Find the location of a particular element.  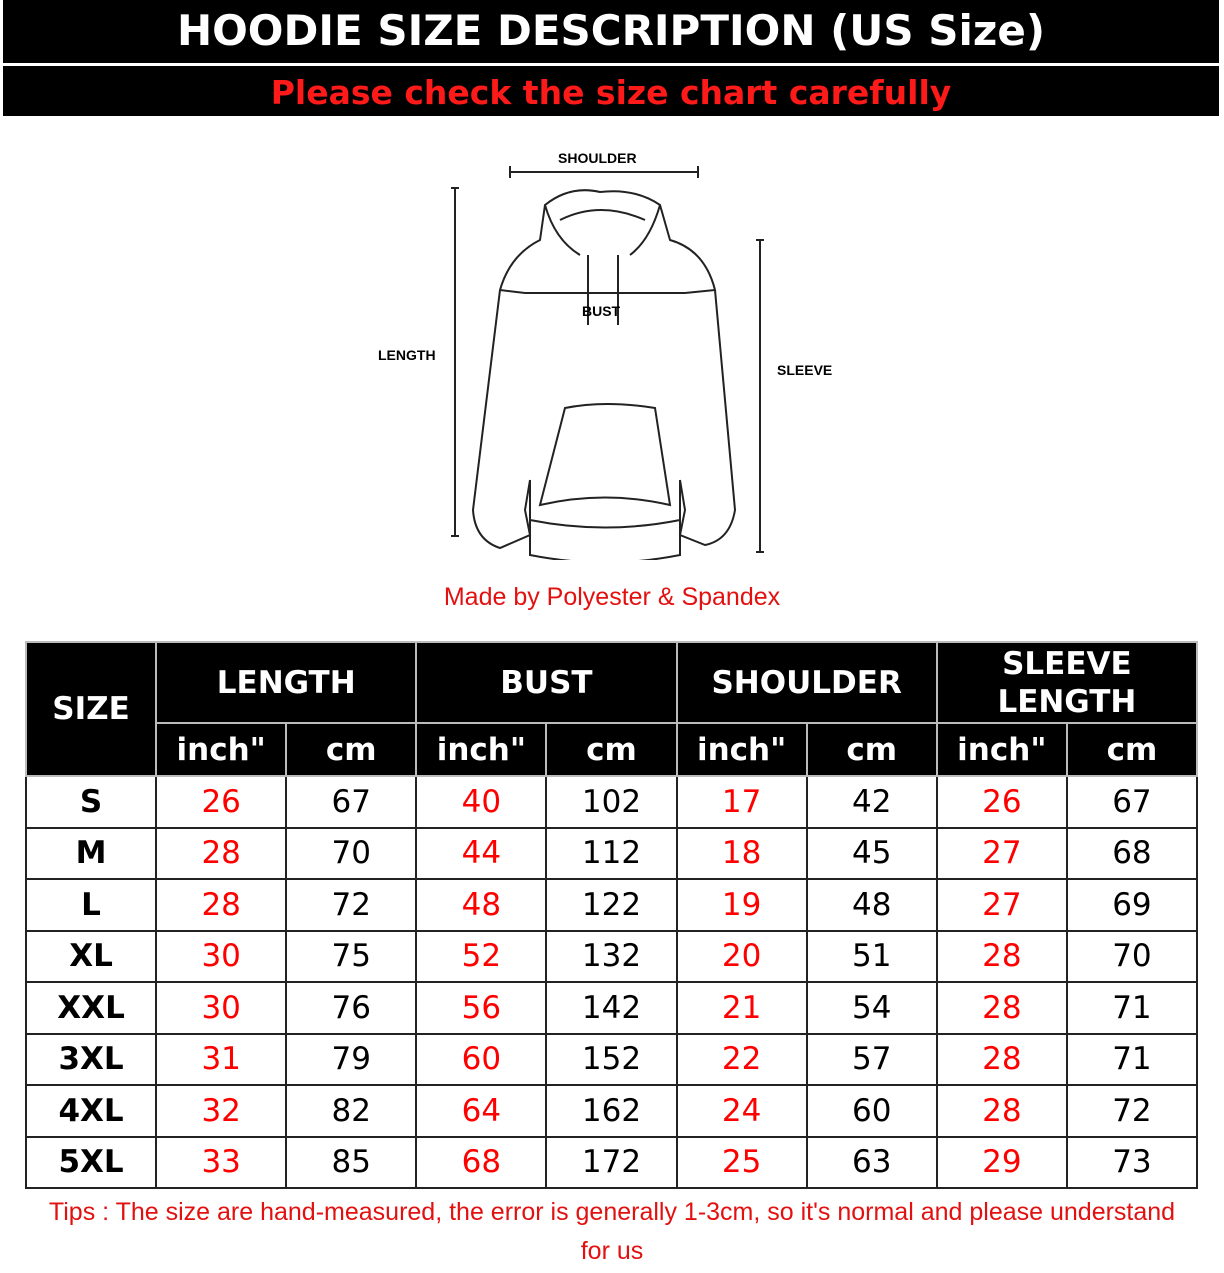

bust-label: BUST is located at coordinates (601, 311).